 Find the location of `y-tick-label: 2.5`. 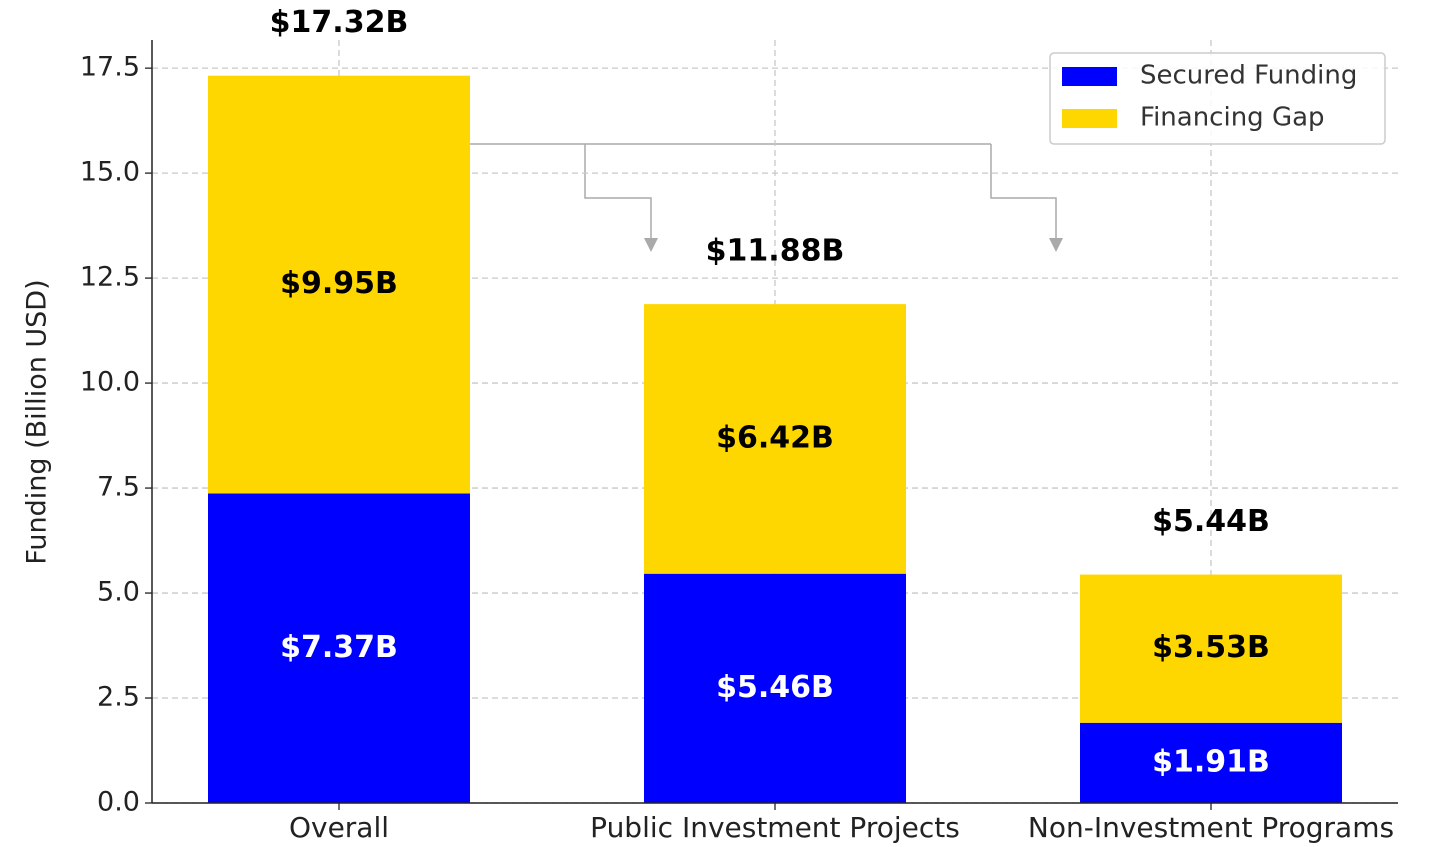

y-tick-label: 2.5 is located at coordinates (118, 697).